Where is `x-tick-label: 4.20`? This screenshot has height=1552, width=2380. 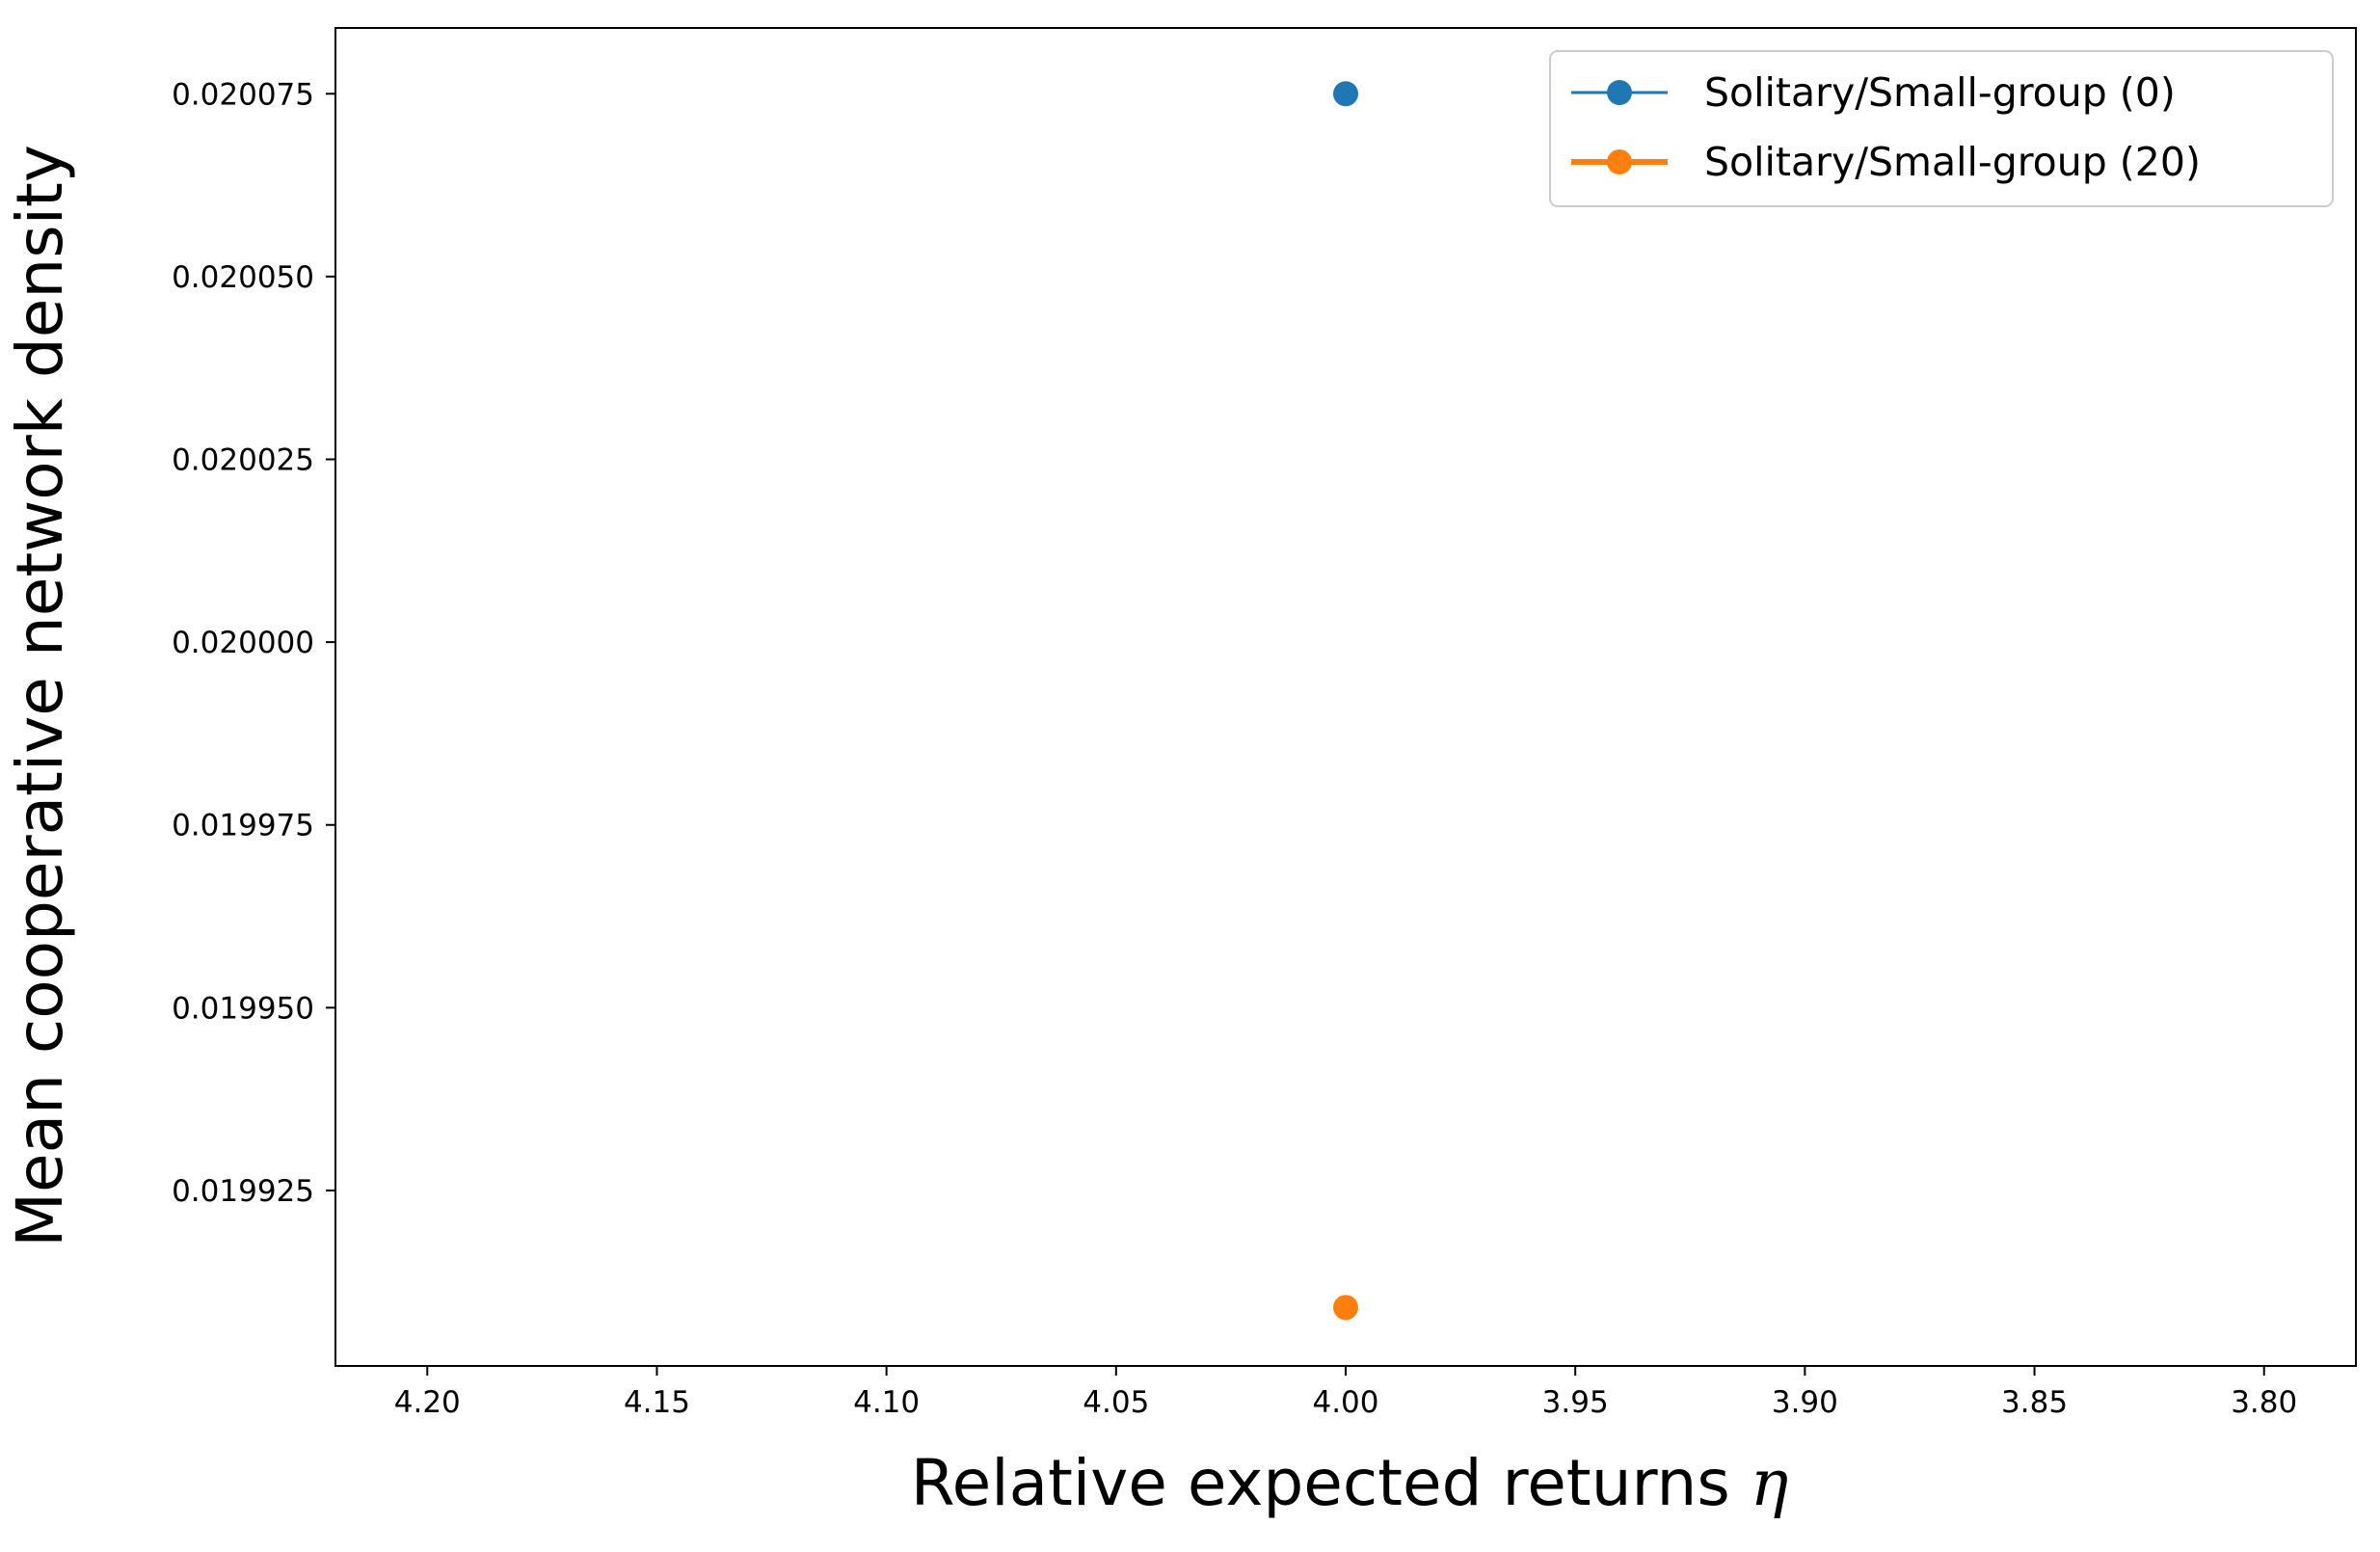
x-tick-label: 4.20 is located at coordinates (428, 1402).